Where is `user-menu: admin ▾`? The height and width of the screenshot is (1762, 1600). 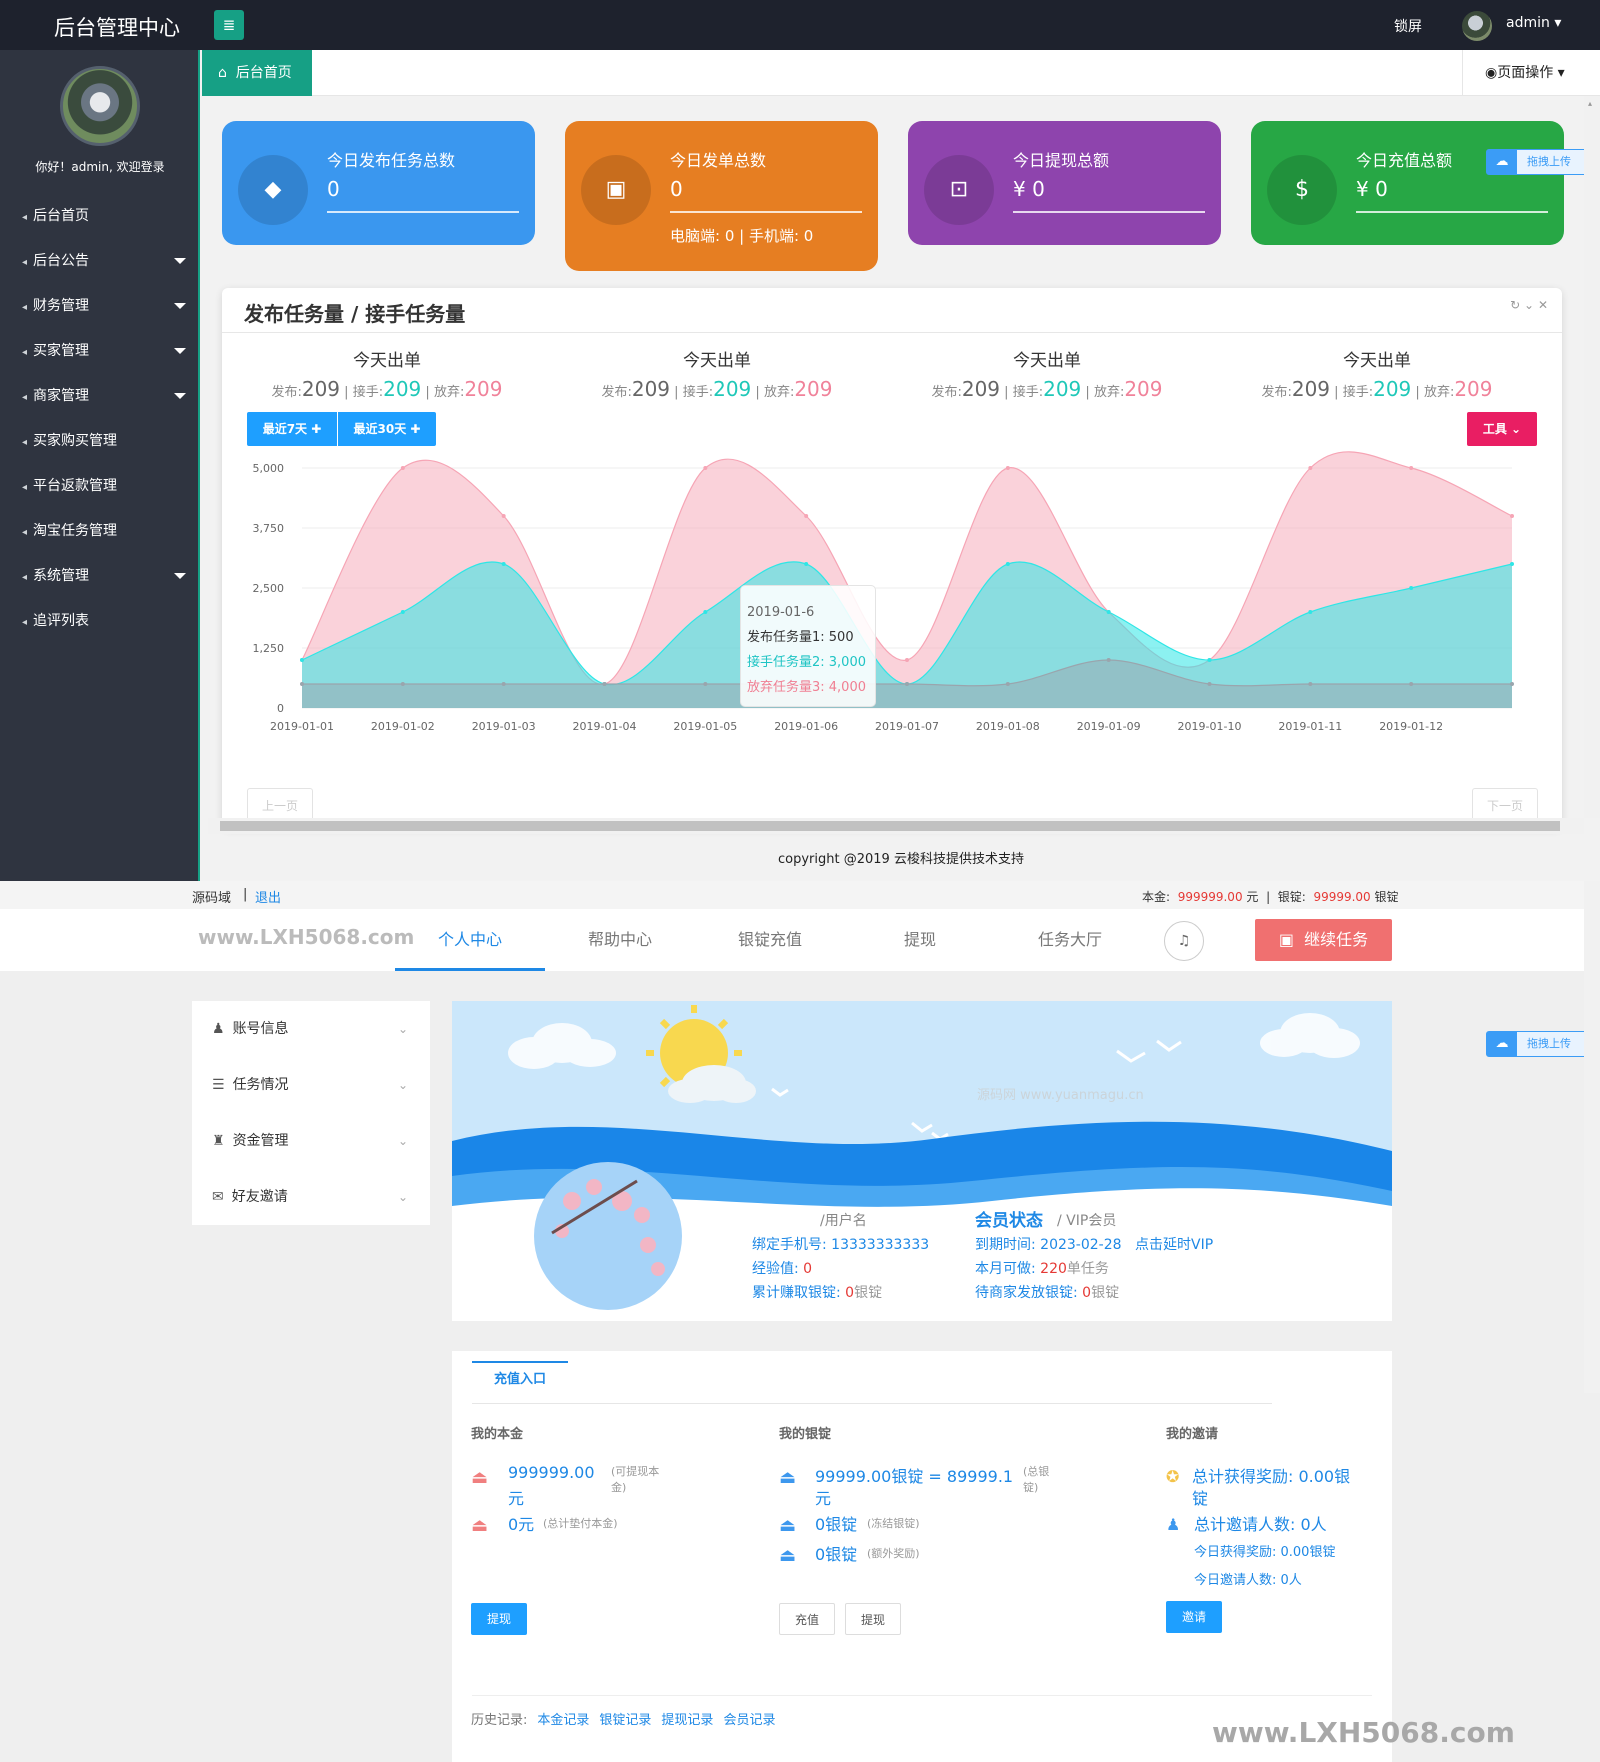 user-menu: admin ▾ is located at coordinates (1533, 23).